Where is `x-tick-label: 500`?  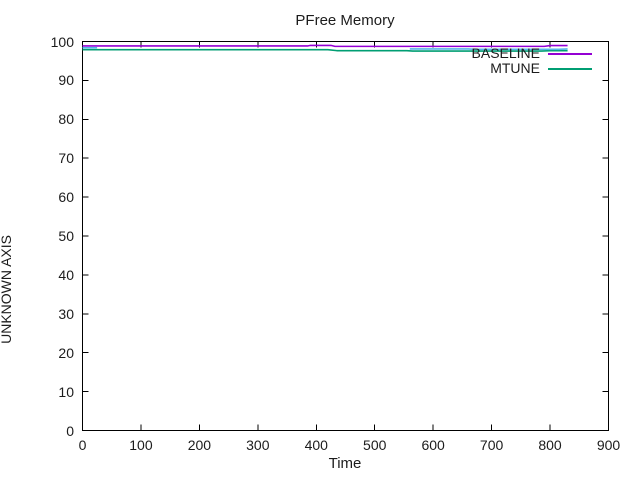 x-tick-label: 500 is located at coordinates (375, 445).